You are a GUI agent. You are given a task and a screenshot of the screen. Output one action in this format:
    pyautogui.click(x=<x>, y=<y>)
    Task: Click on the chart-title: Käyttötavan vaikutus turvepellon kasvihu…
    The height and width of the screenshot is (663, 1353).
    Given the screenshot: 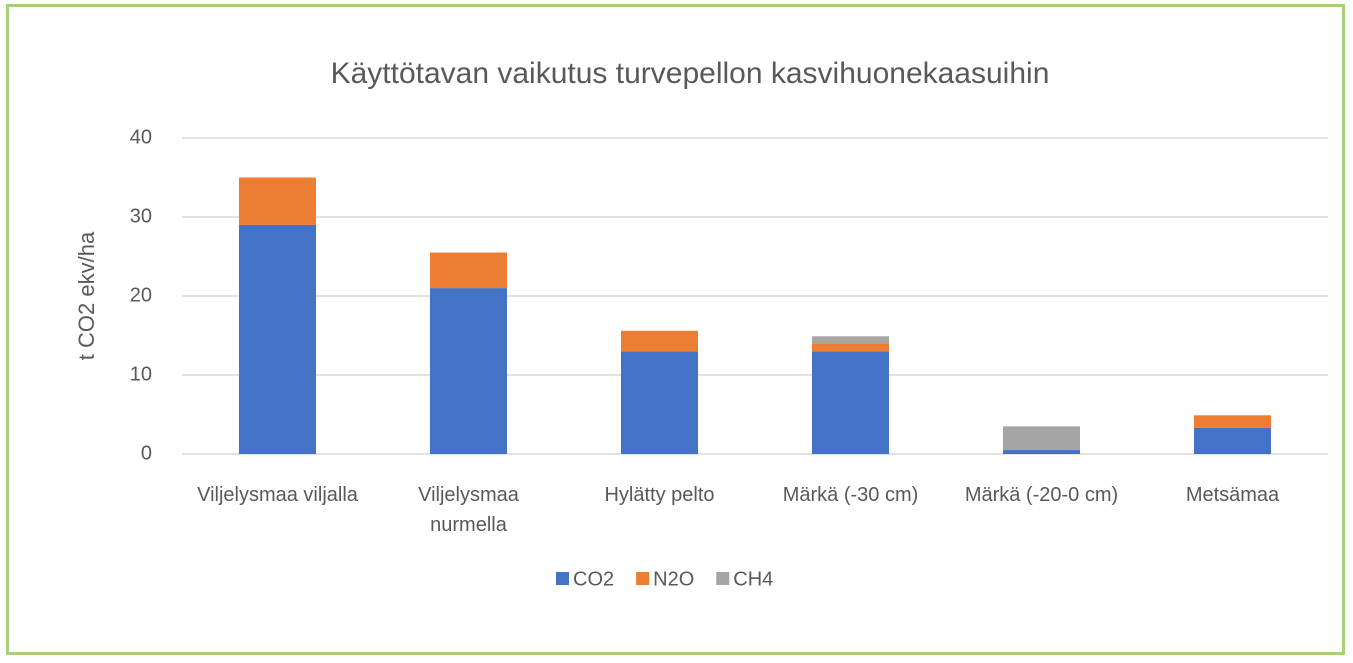 What is the action you would take?
    pyautogui.click(x=690, y=73)
    